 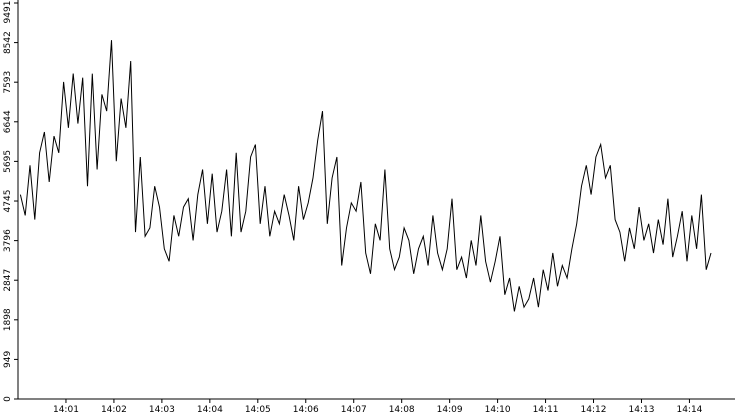 I want to click on x-tick-label: 14:14, so click(x=689, y=410).